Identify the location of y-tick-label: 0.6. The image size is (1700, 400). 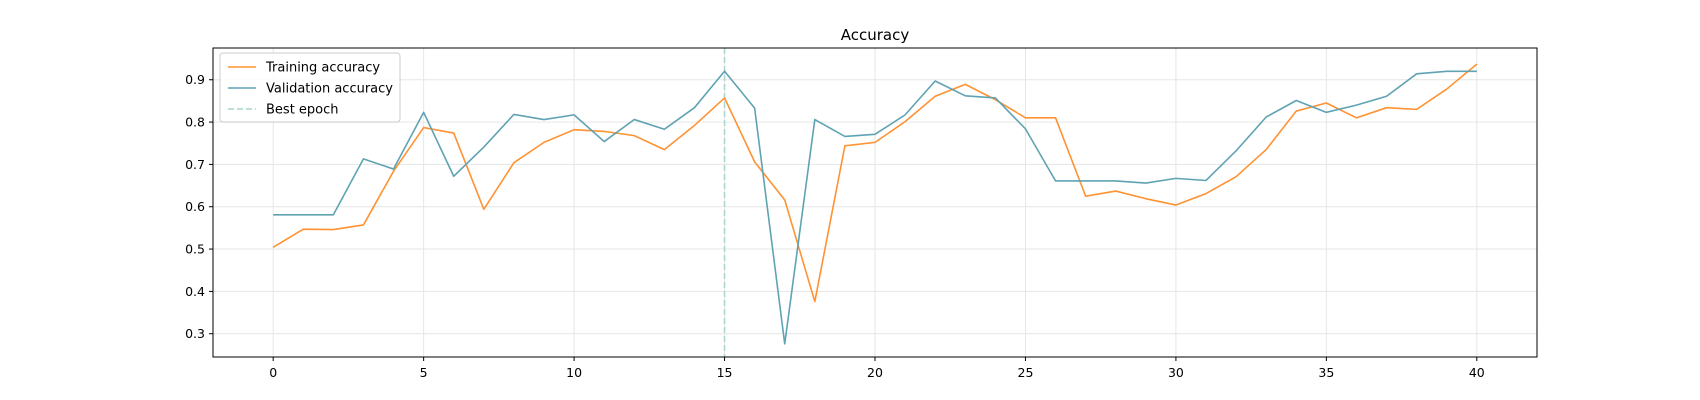
(195, 206).